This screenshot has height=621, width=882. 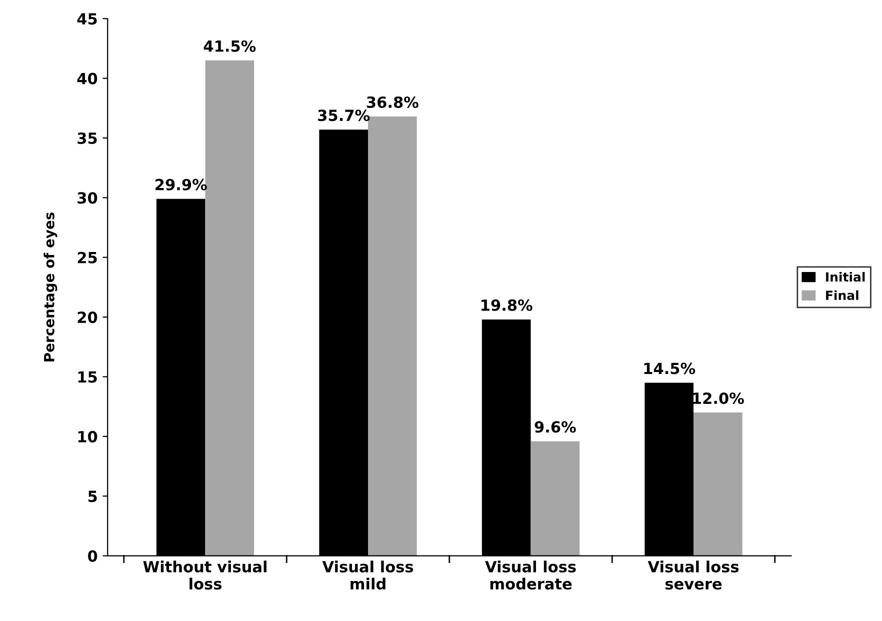 What do you see at coordinates (87, 258) in the screenshot?
I see `y-tick-label: 25` at bounding box center [87, 258].